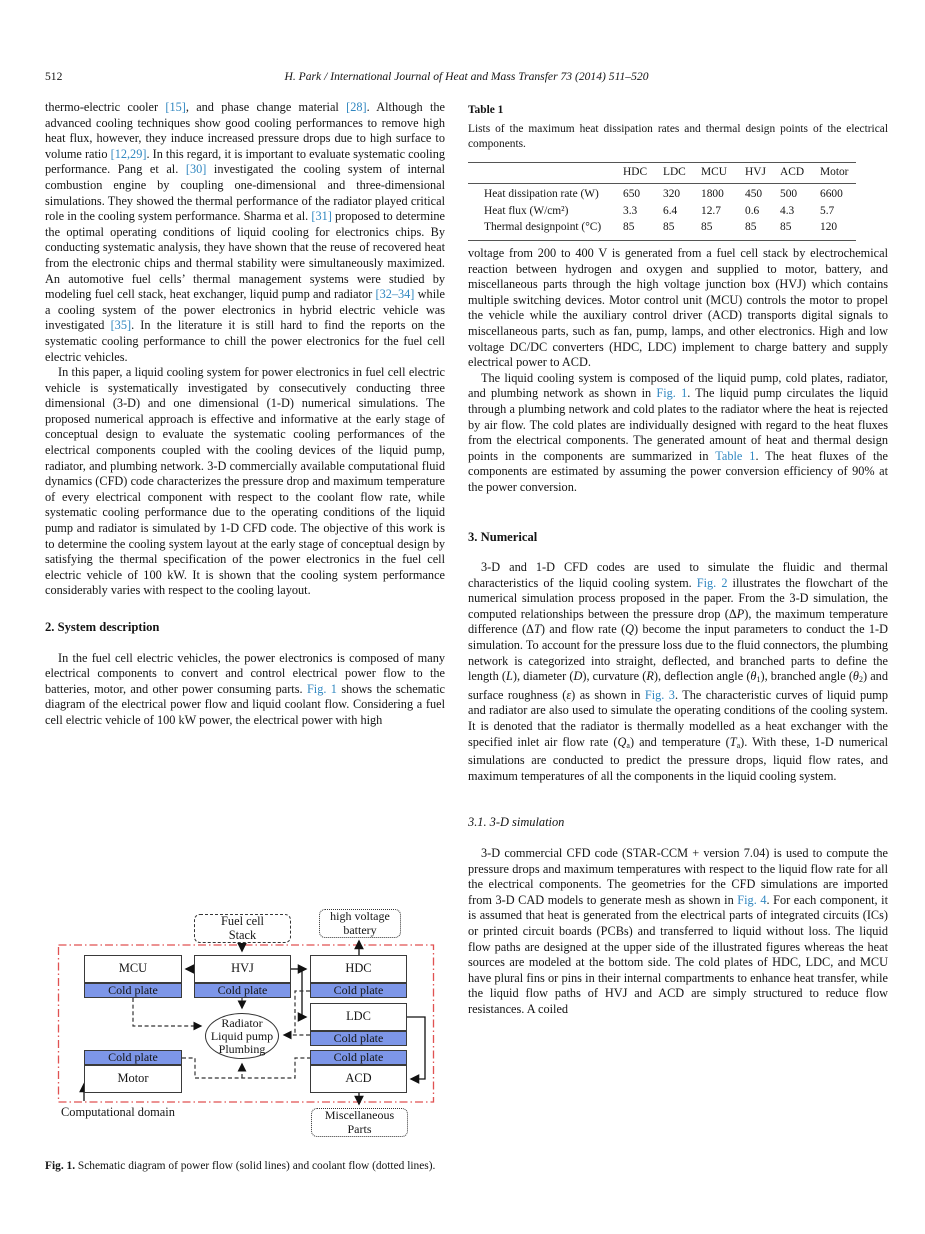 This screenshot has height=1234, width=925. What do you see at coordinates (356, 107) in the screenshot?
I see `citation-link: [28]` at bounding box center [356, 107].